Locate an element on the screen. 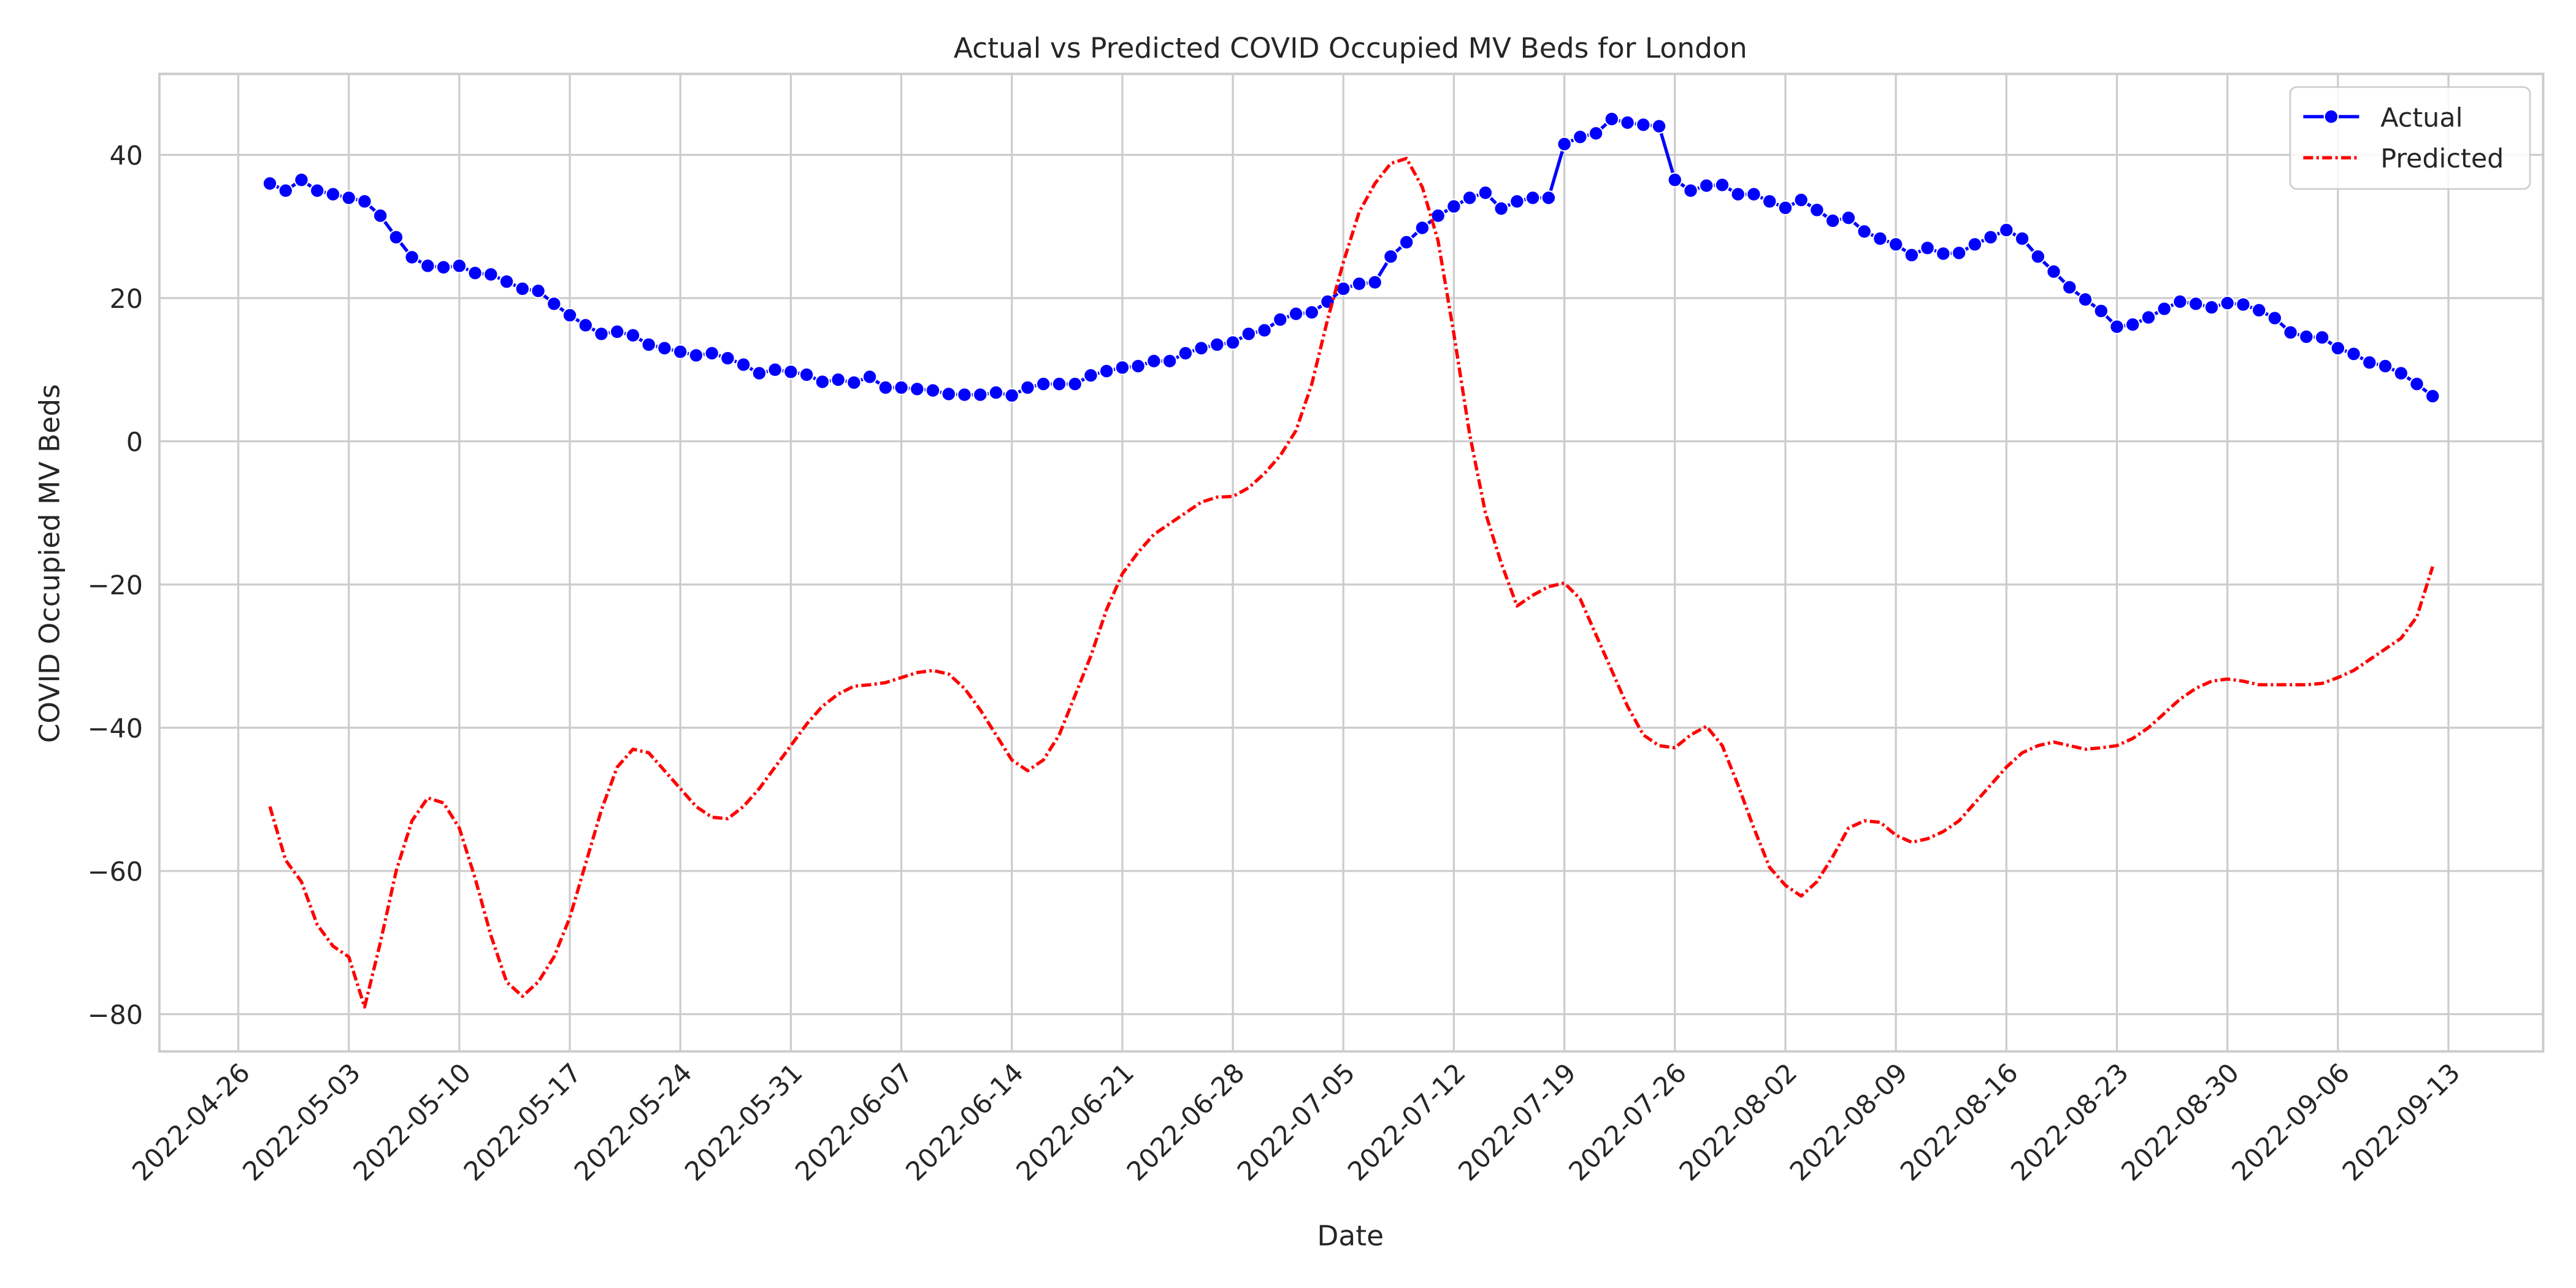 The image size is (2576, 1288). y-tick-label: −80 is located at coordinates (115, 1015).